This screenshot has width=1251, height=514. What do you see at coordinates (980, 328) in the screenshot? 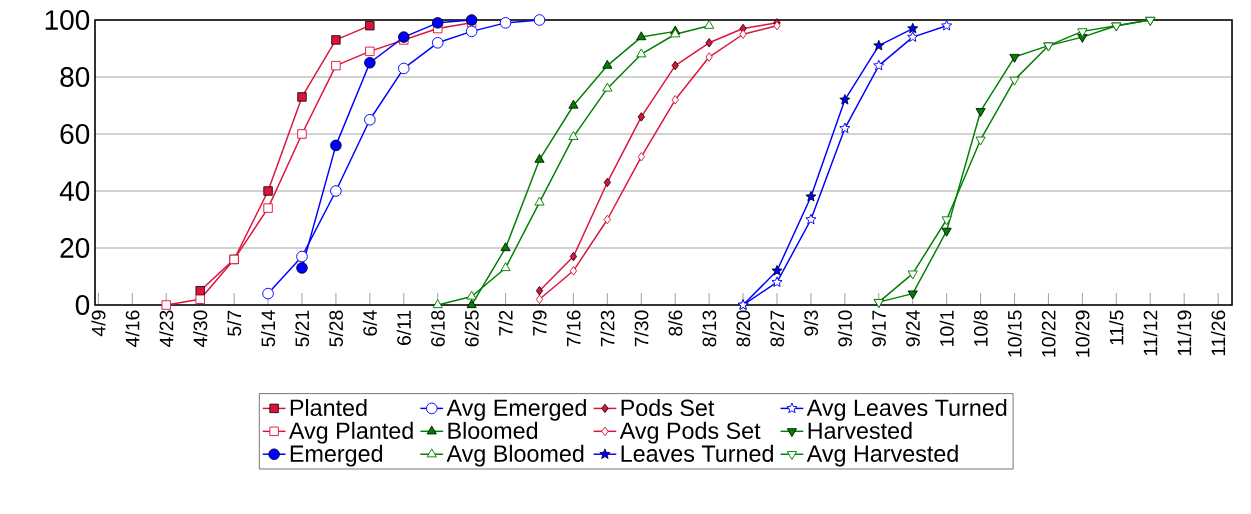
I see `x-tick-label: 10/8` at bounding box center [980, 328].